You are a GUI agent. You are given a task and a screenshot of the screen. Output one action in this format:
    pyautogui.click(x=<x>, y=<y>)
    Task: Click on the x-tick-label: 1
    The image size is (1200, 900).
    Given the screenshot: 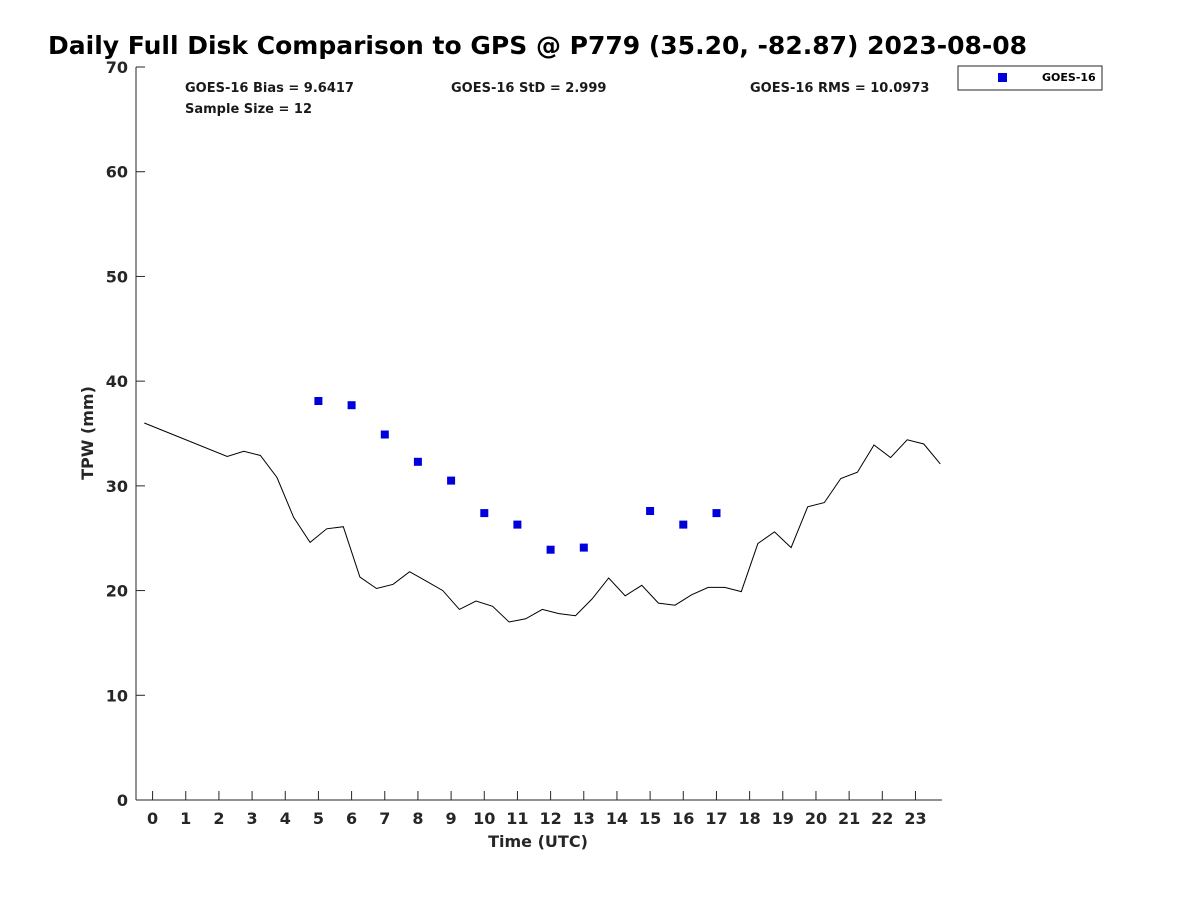 What is the action you would take?
    pyautogui.click(x=185, y=818)
    